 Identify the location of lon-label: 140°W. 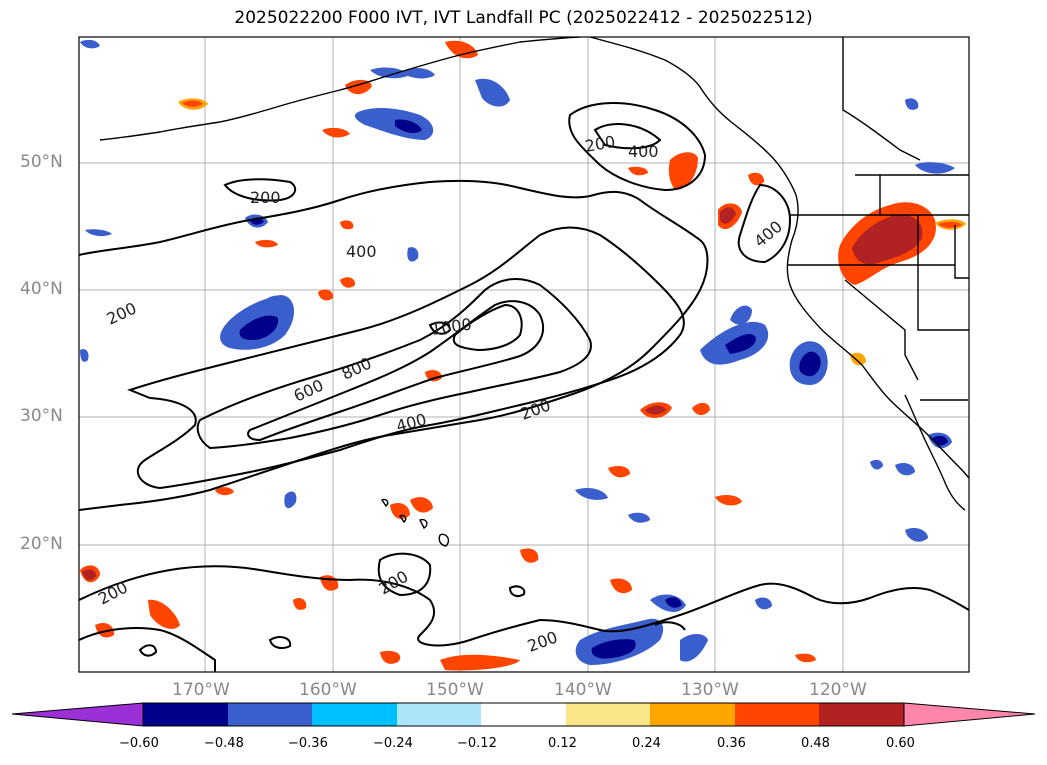
(583, 690).